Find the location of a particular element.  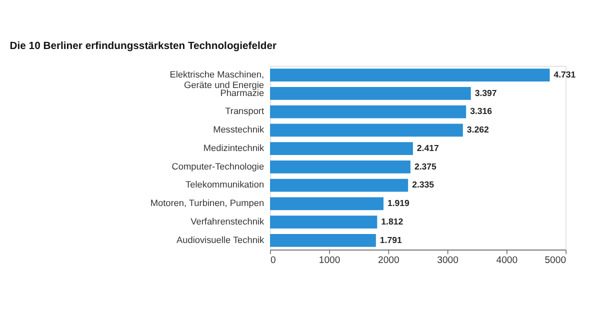

data-label: 2.335 is located at coordinates (423, 185).